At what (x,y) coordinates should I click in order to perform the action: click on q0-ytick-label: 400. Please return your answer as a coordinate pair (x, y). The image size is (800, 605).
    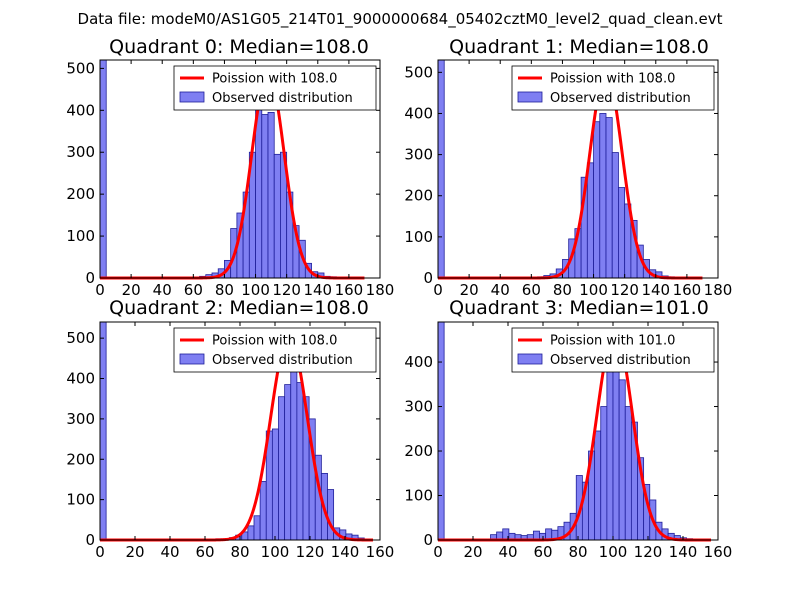
    Looking at the image, I should click on (80, 110).